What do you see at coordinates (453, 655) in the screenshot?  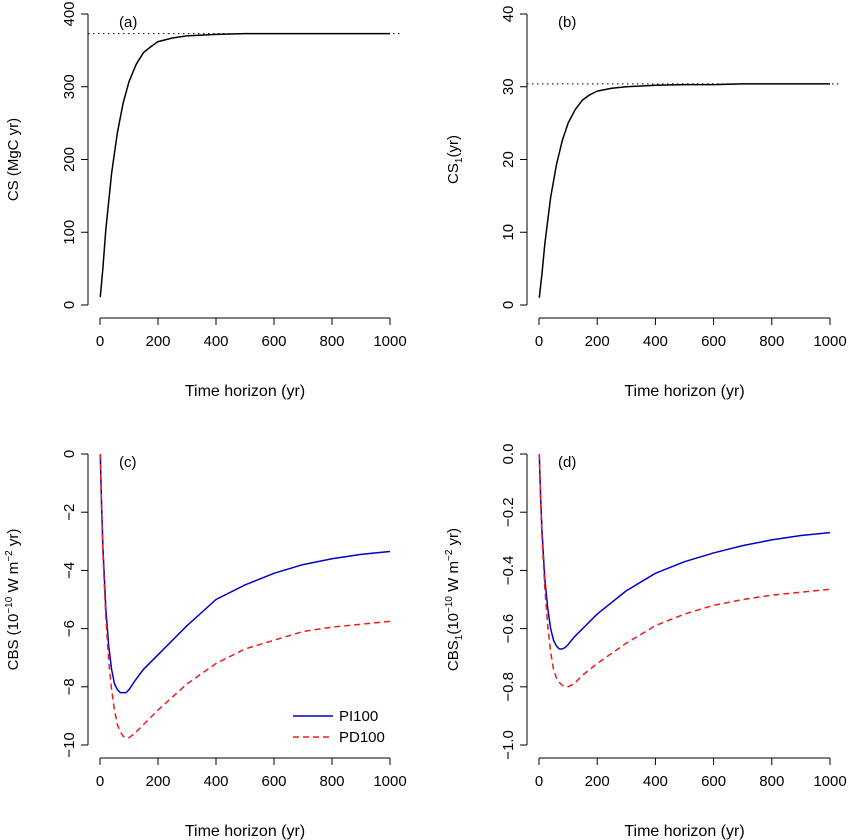 I see `y-label-pre: CBS` at bounding box center [453, 655].